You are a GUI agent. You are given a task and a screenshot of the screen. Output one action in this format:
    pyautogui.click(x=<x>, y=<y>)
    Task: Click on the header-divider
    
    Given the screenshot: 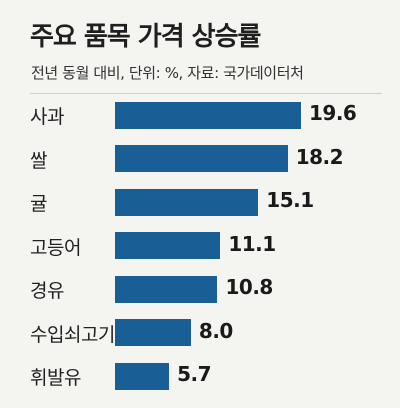 What is the action you would take?
    pyautogui.click(x=206, y=93)
    